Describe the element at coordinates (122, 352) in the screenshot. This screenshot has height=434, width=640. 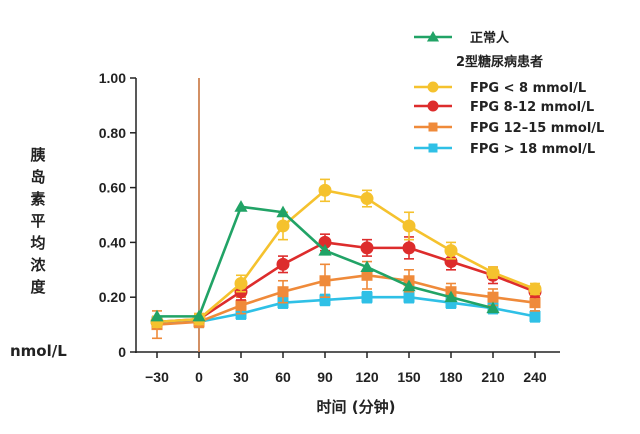
I see `y-tick-label: 0` at that location.